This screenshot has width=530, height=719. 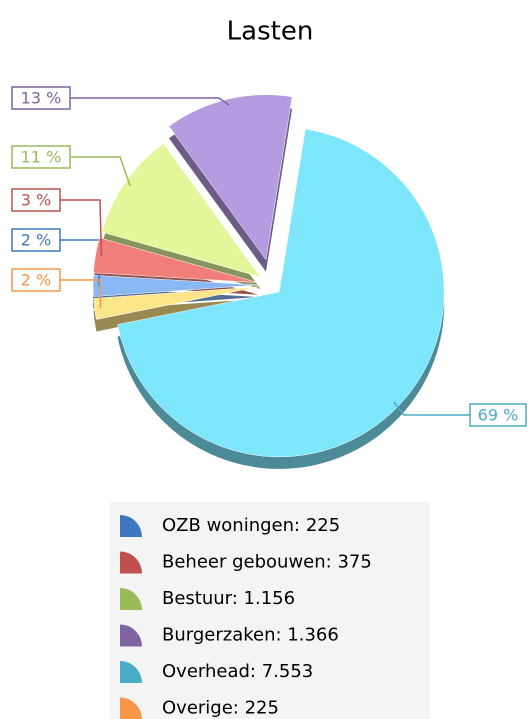 I want to click on legend-label: OZB woningen: 225, so click(x=251, y=525).